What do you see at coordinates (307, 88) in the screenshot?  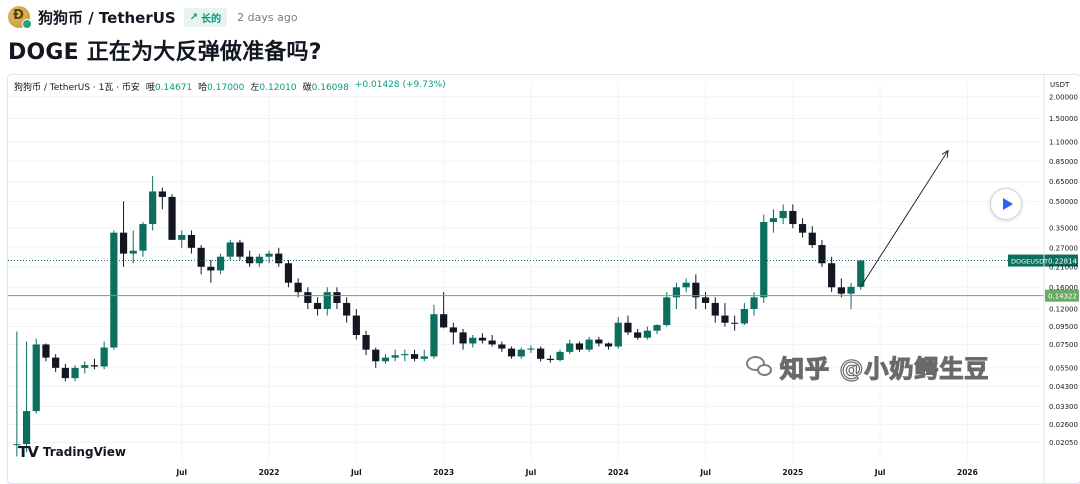 I see `legend-close-label: 碳` at bounding box center [307, 88].